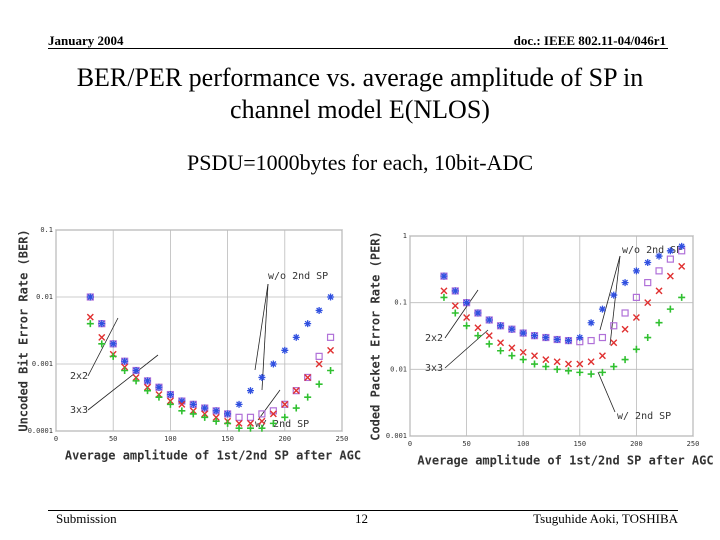  Describe the element at coordinates (113, 439) in the screenshot. I see `x-tick-label: 50` at that location.